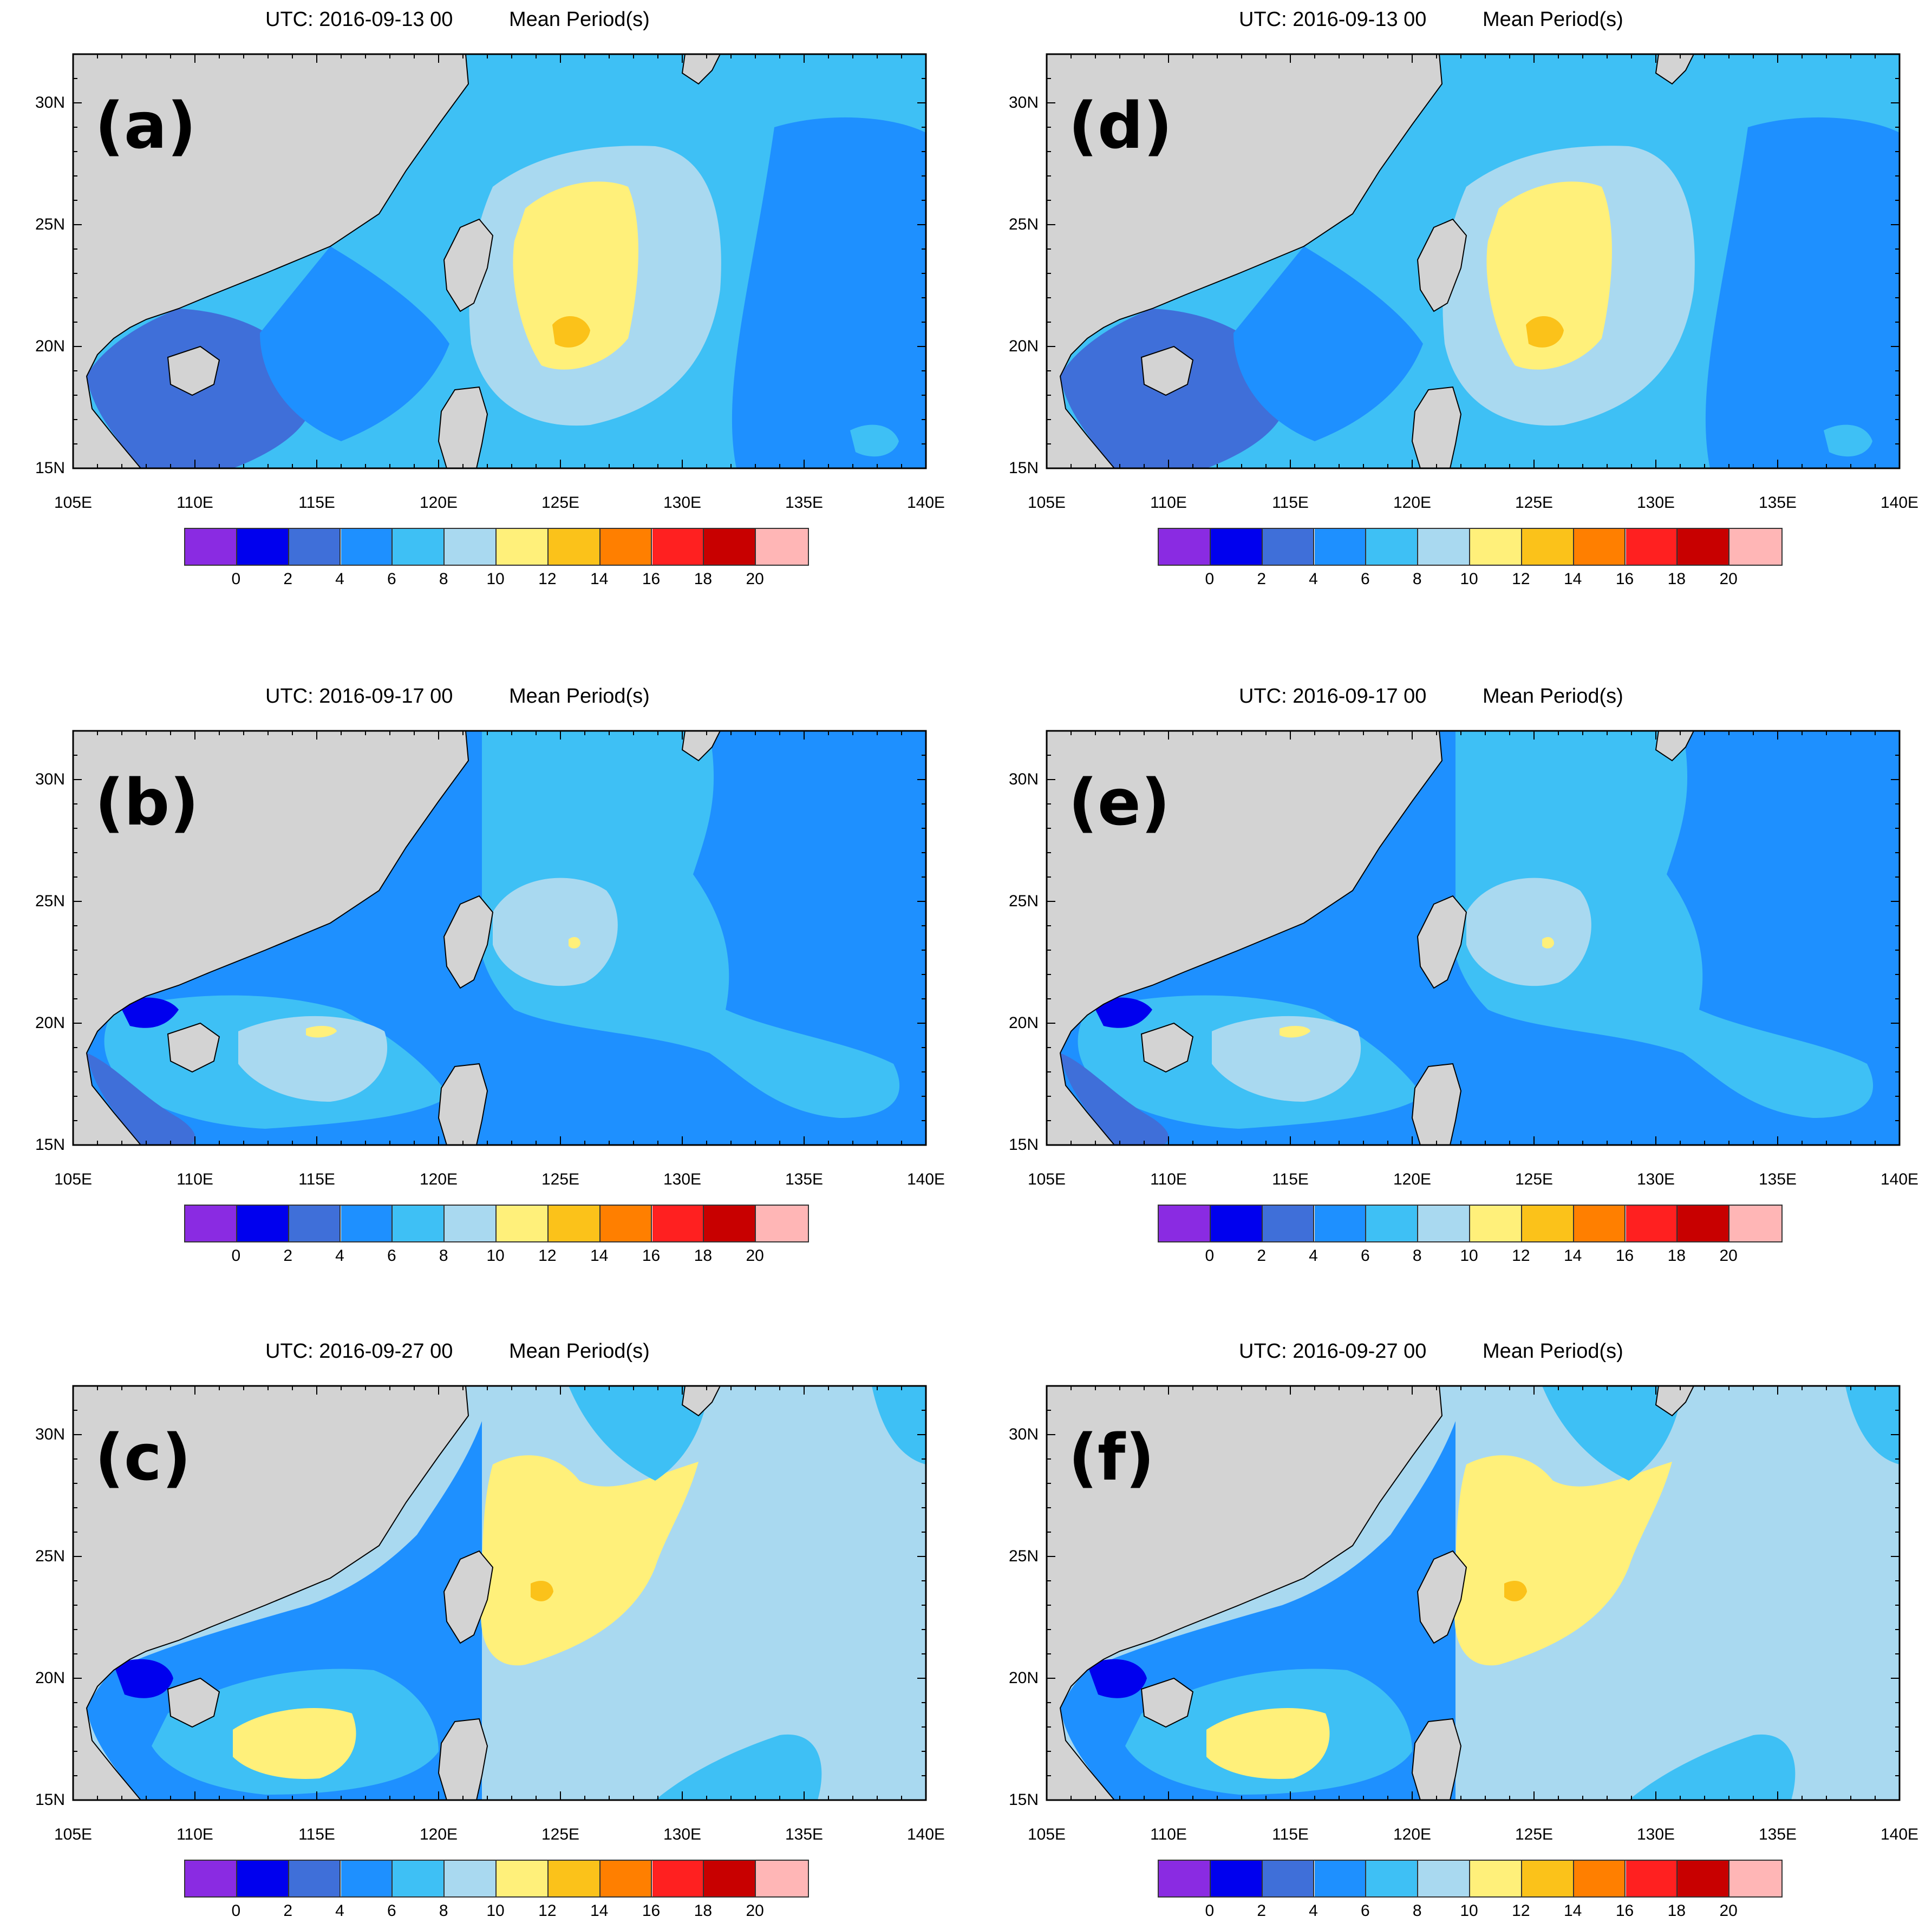 The width and height of the screenshot is (1932, 1930). What do you see at coordinates (1365, 579) in the screenshot?
I see `colorbar-label: 6` at bounding box center [1365, 579].